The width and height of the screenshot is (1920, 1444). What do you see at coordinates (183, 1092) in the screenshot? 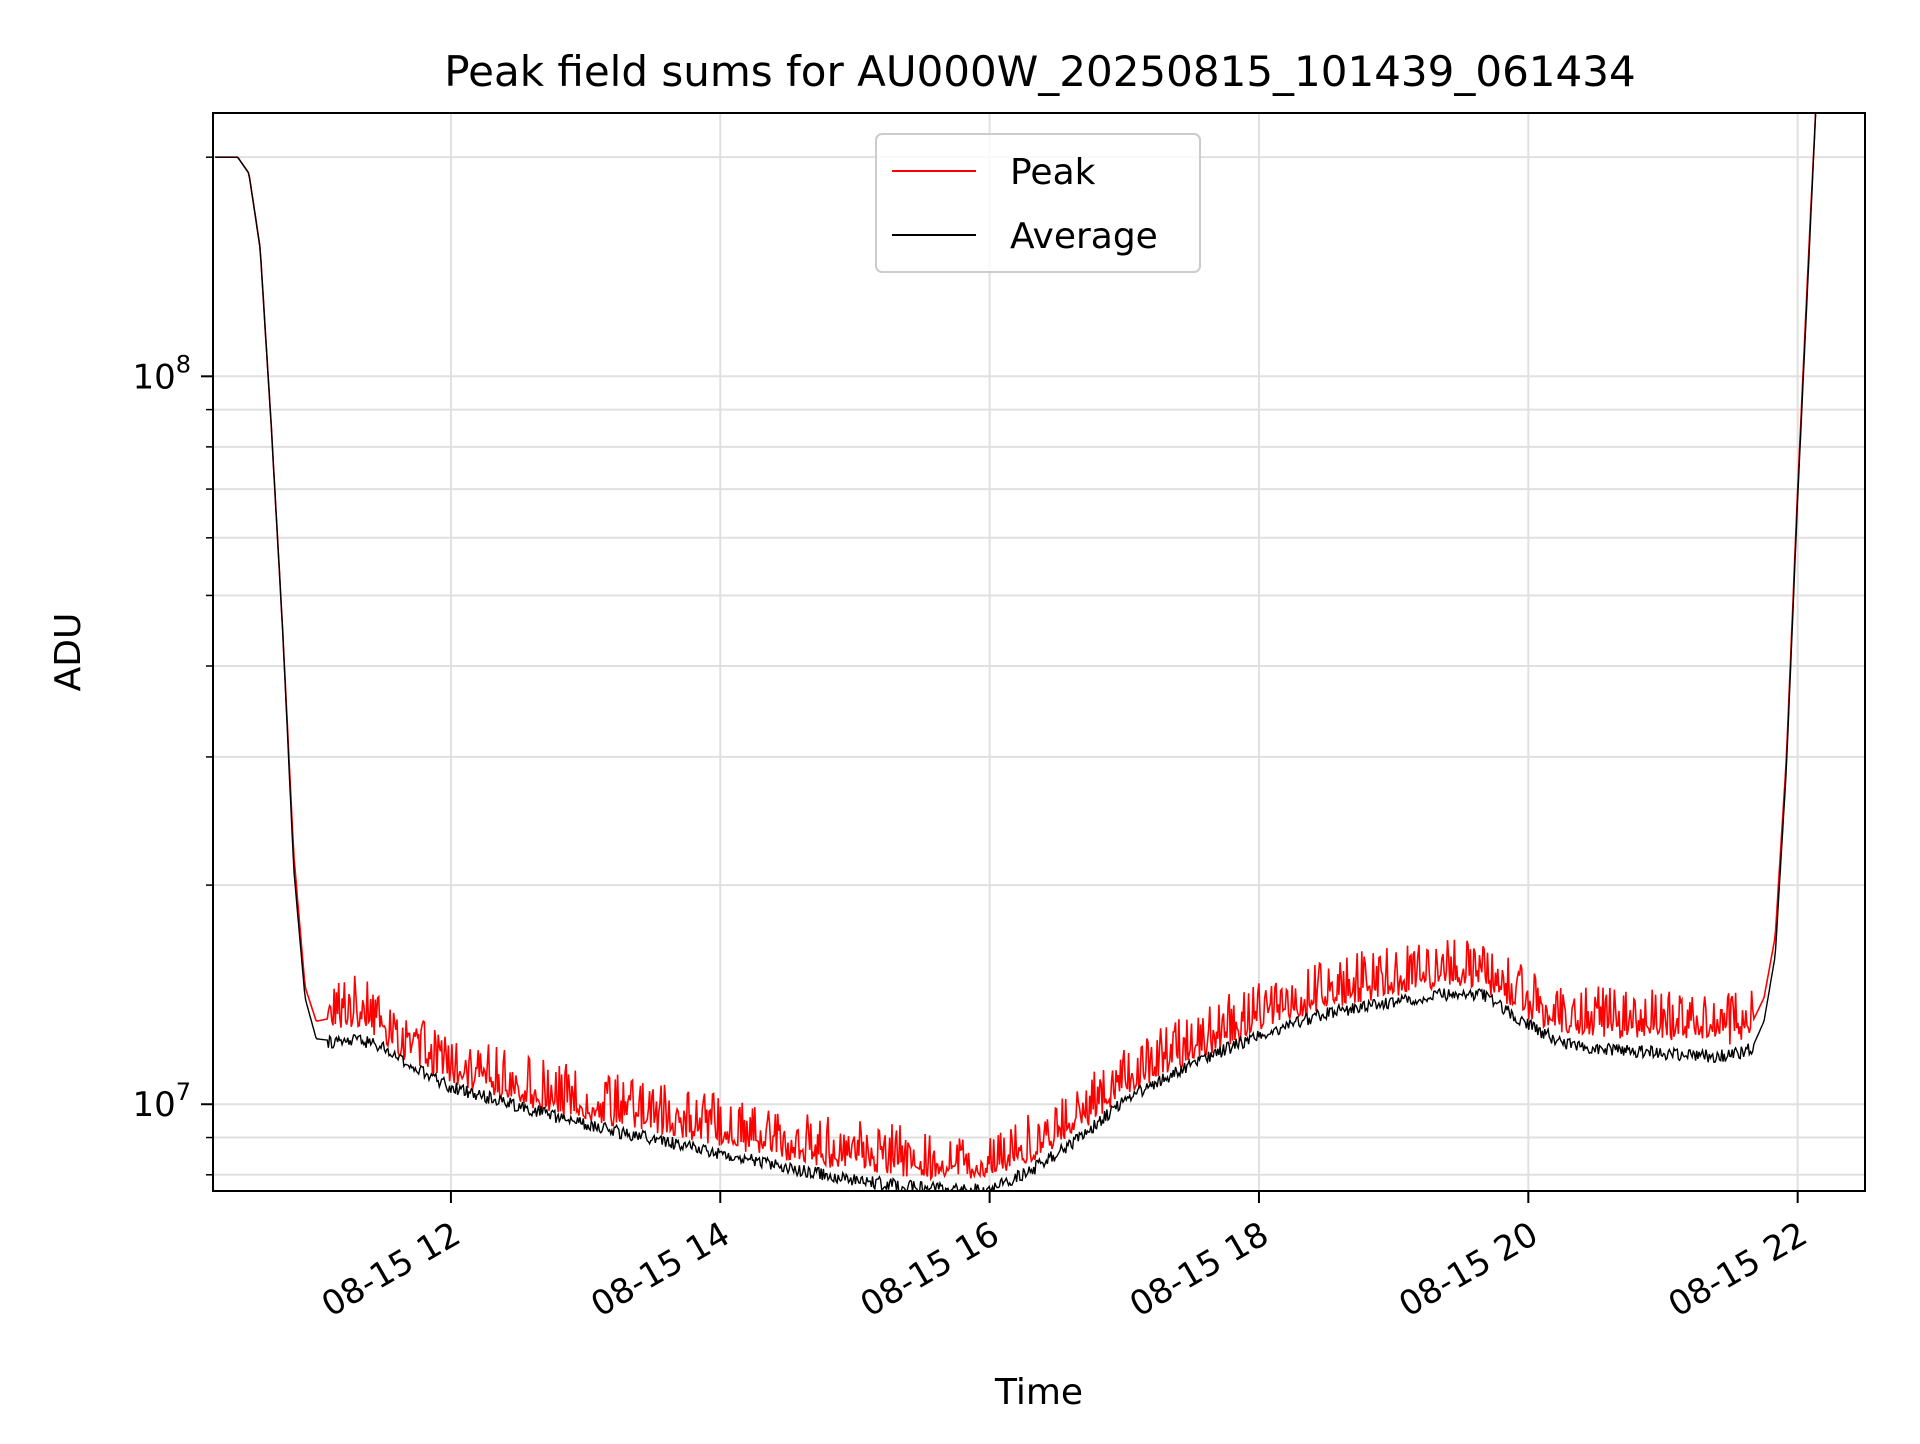
I see `y-tick-exponent: 7` at bounding box center [183, 1092].